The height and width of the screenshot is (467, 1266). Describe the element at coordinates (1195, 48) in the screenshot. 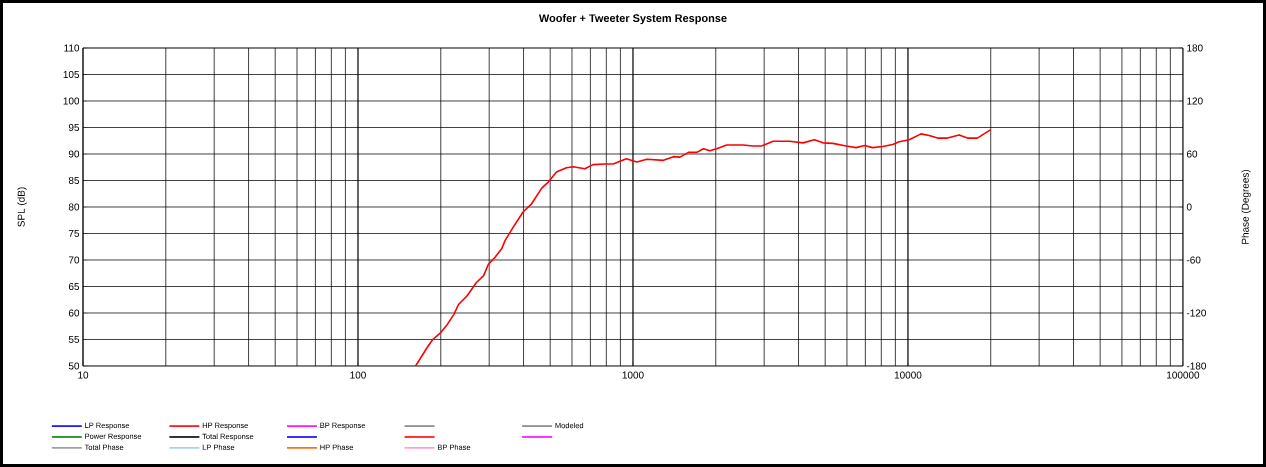

I see `y2-tick-label: 180` at that location.